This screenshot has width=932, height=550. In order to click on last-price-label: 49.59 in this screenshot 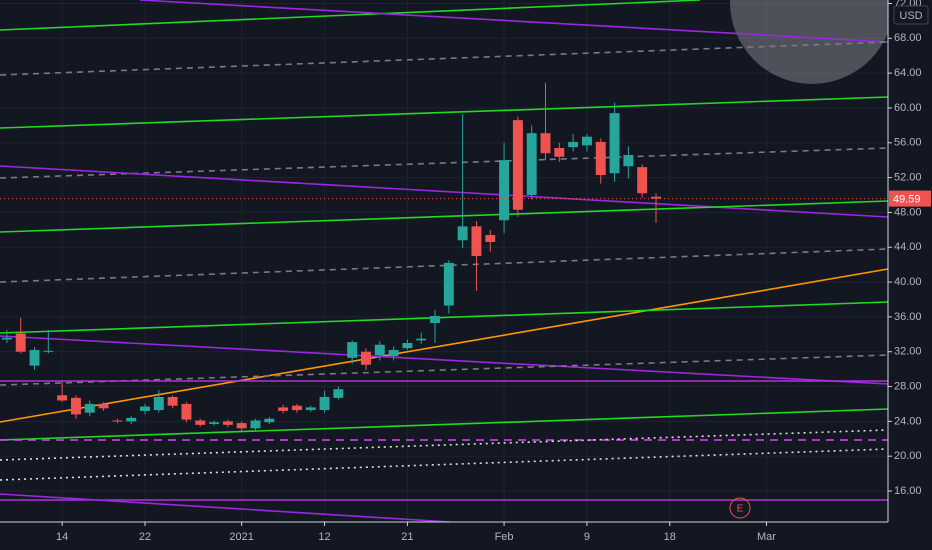, I will do `click(907, 199)`.